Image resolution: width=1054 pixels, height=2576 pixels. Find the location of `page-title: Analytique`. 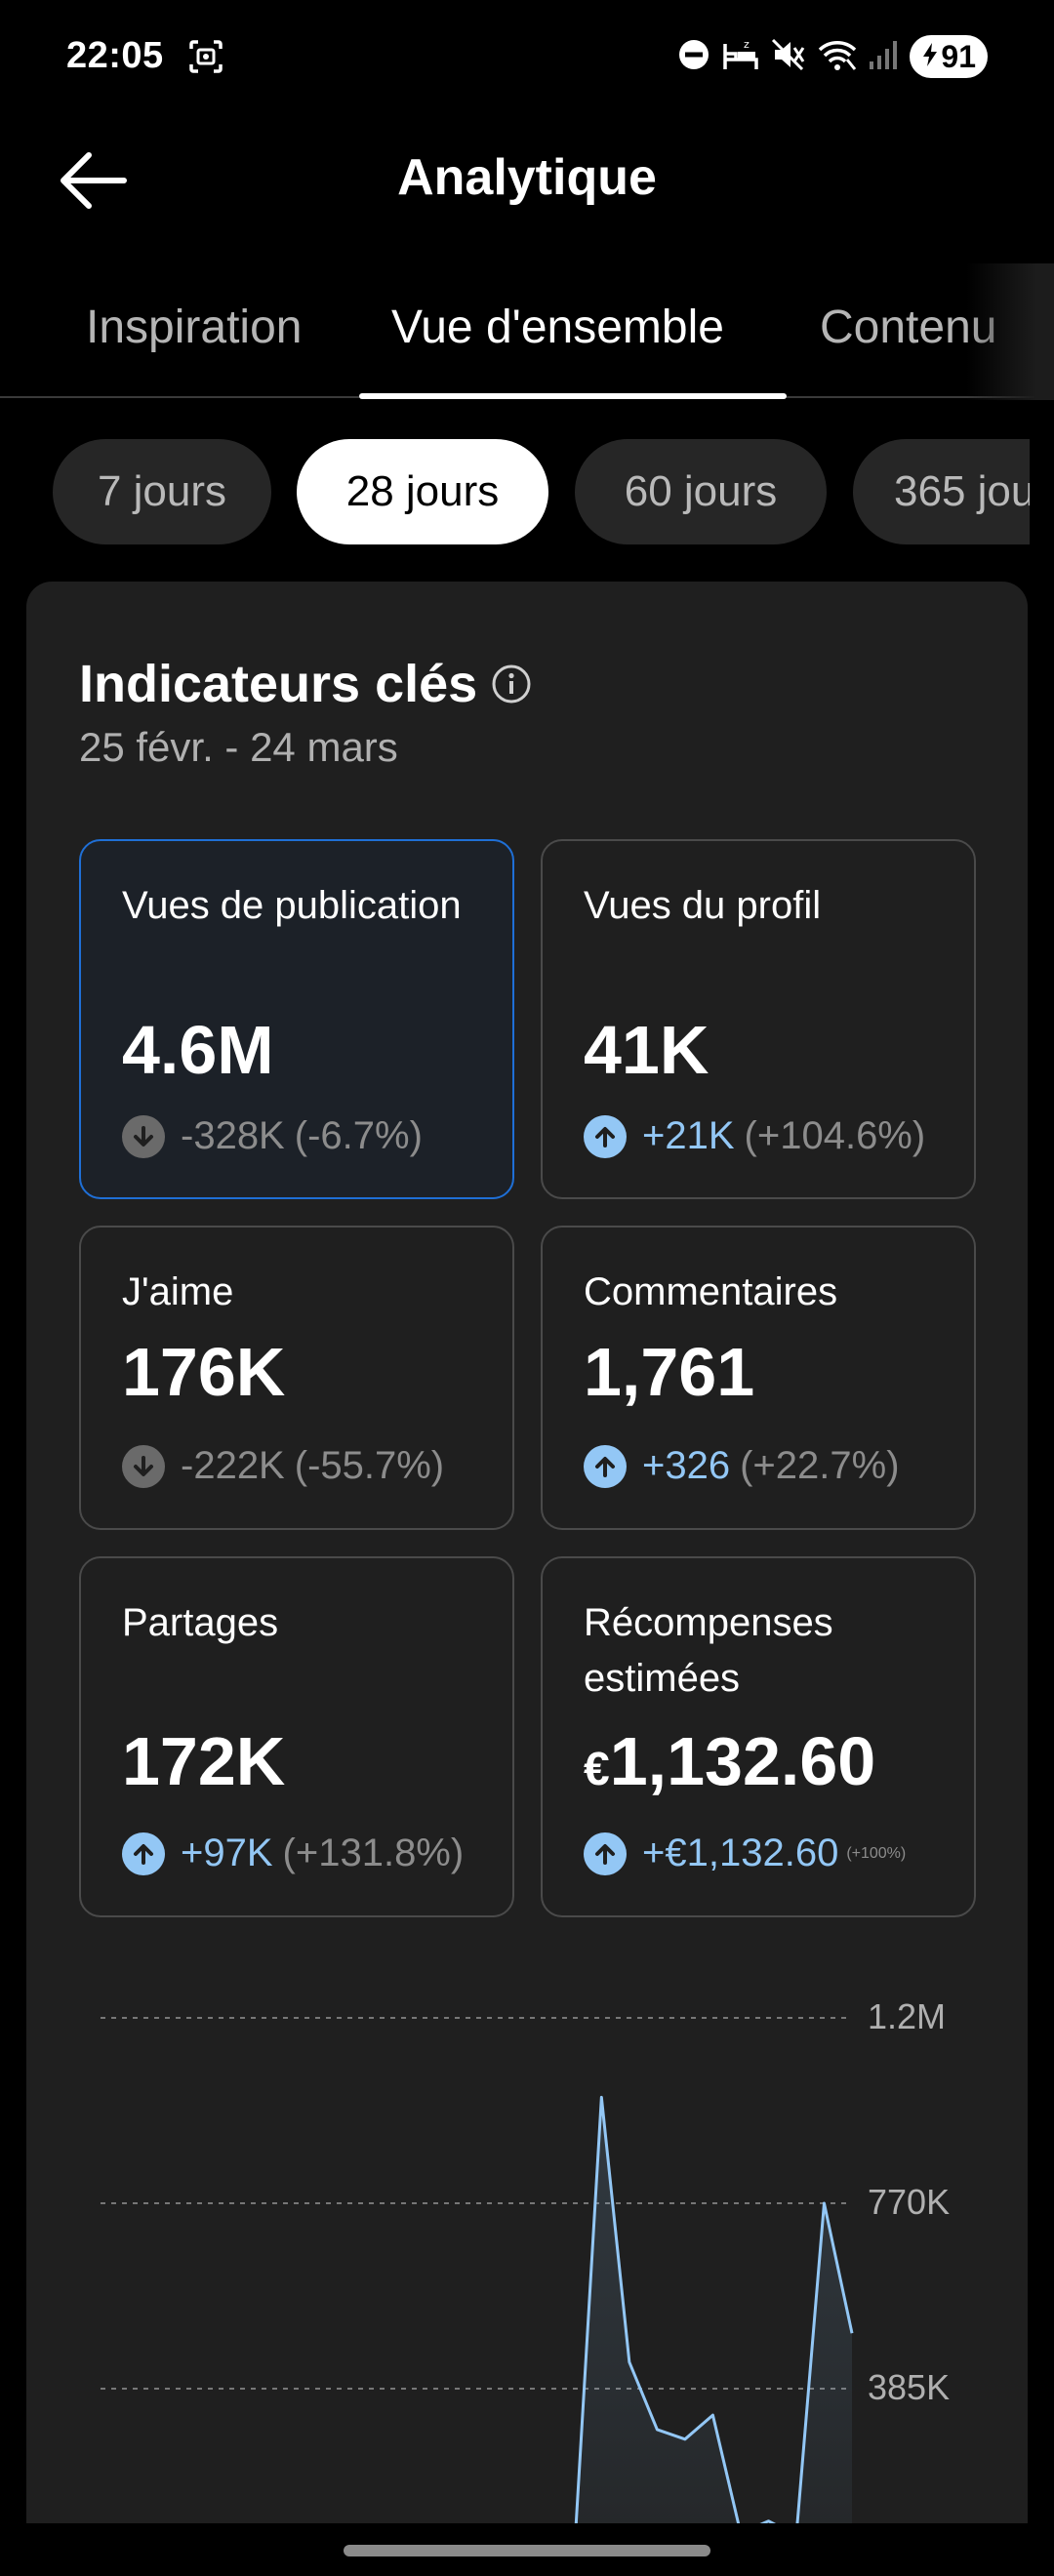

page-title: Analytique is located at coordinates (527, 177).